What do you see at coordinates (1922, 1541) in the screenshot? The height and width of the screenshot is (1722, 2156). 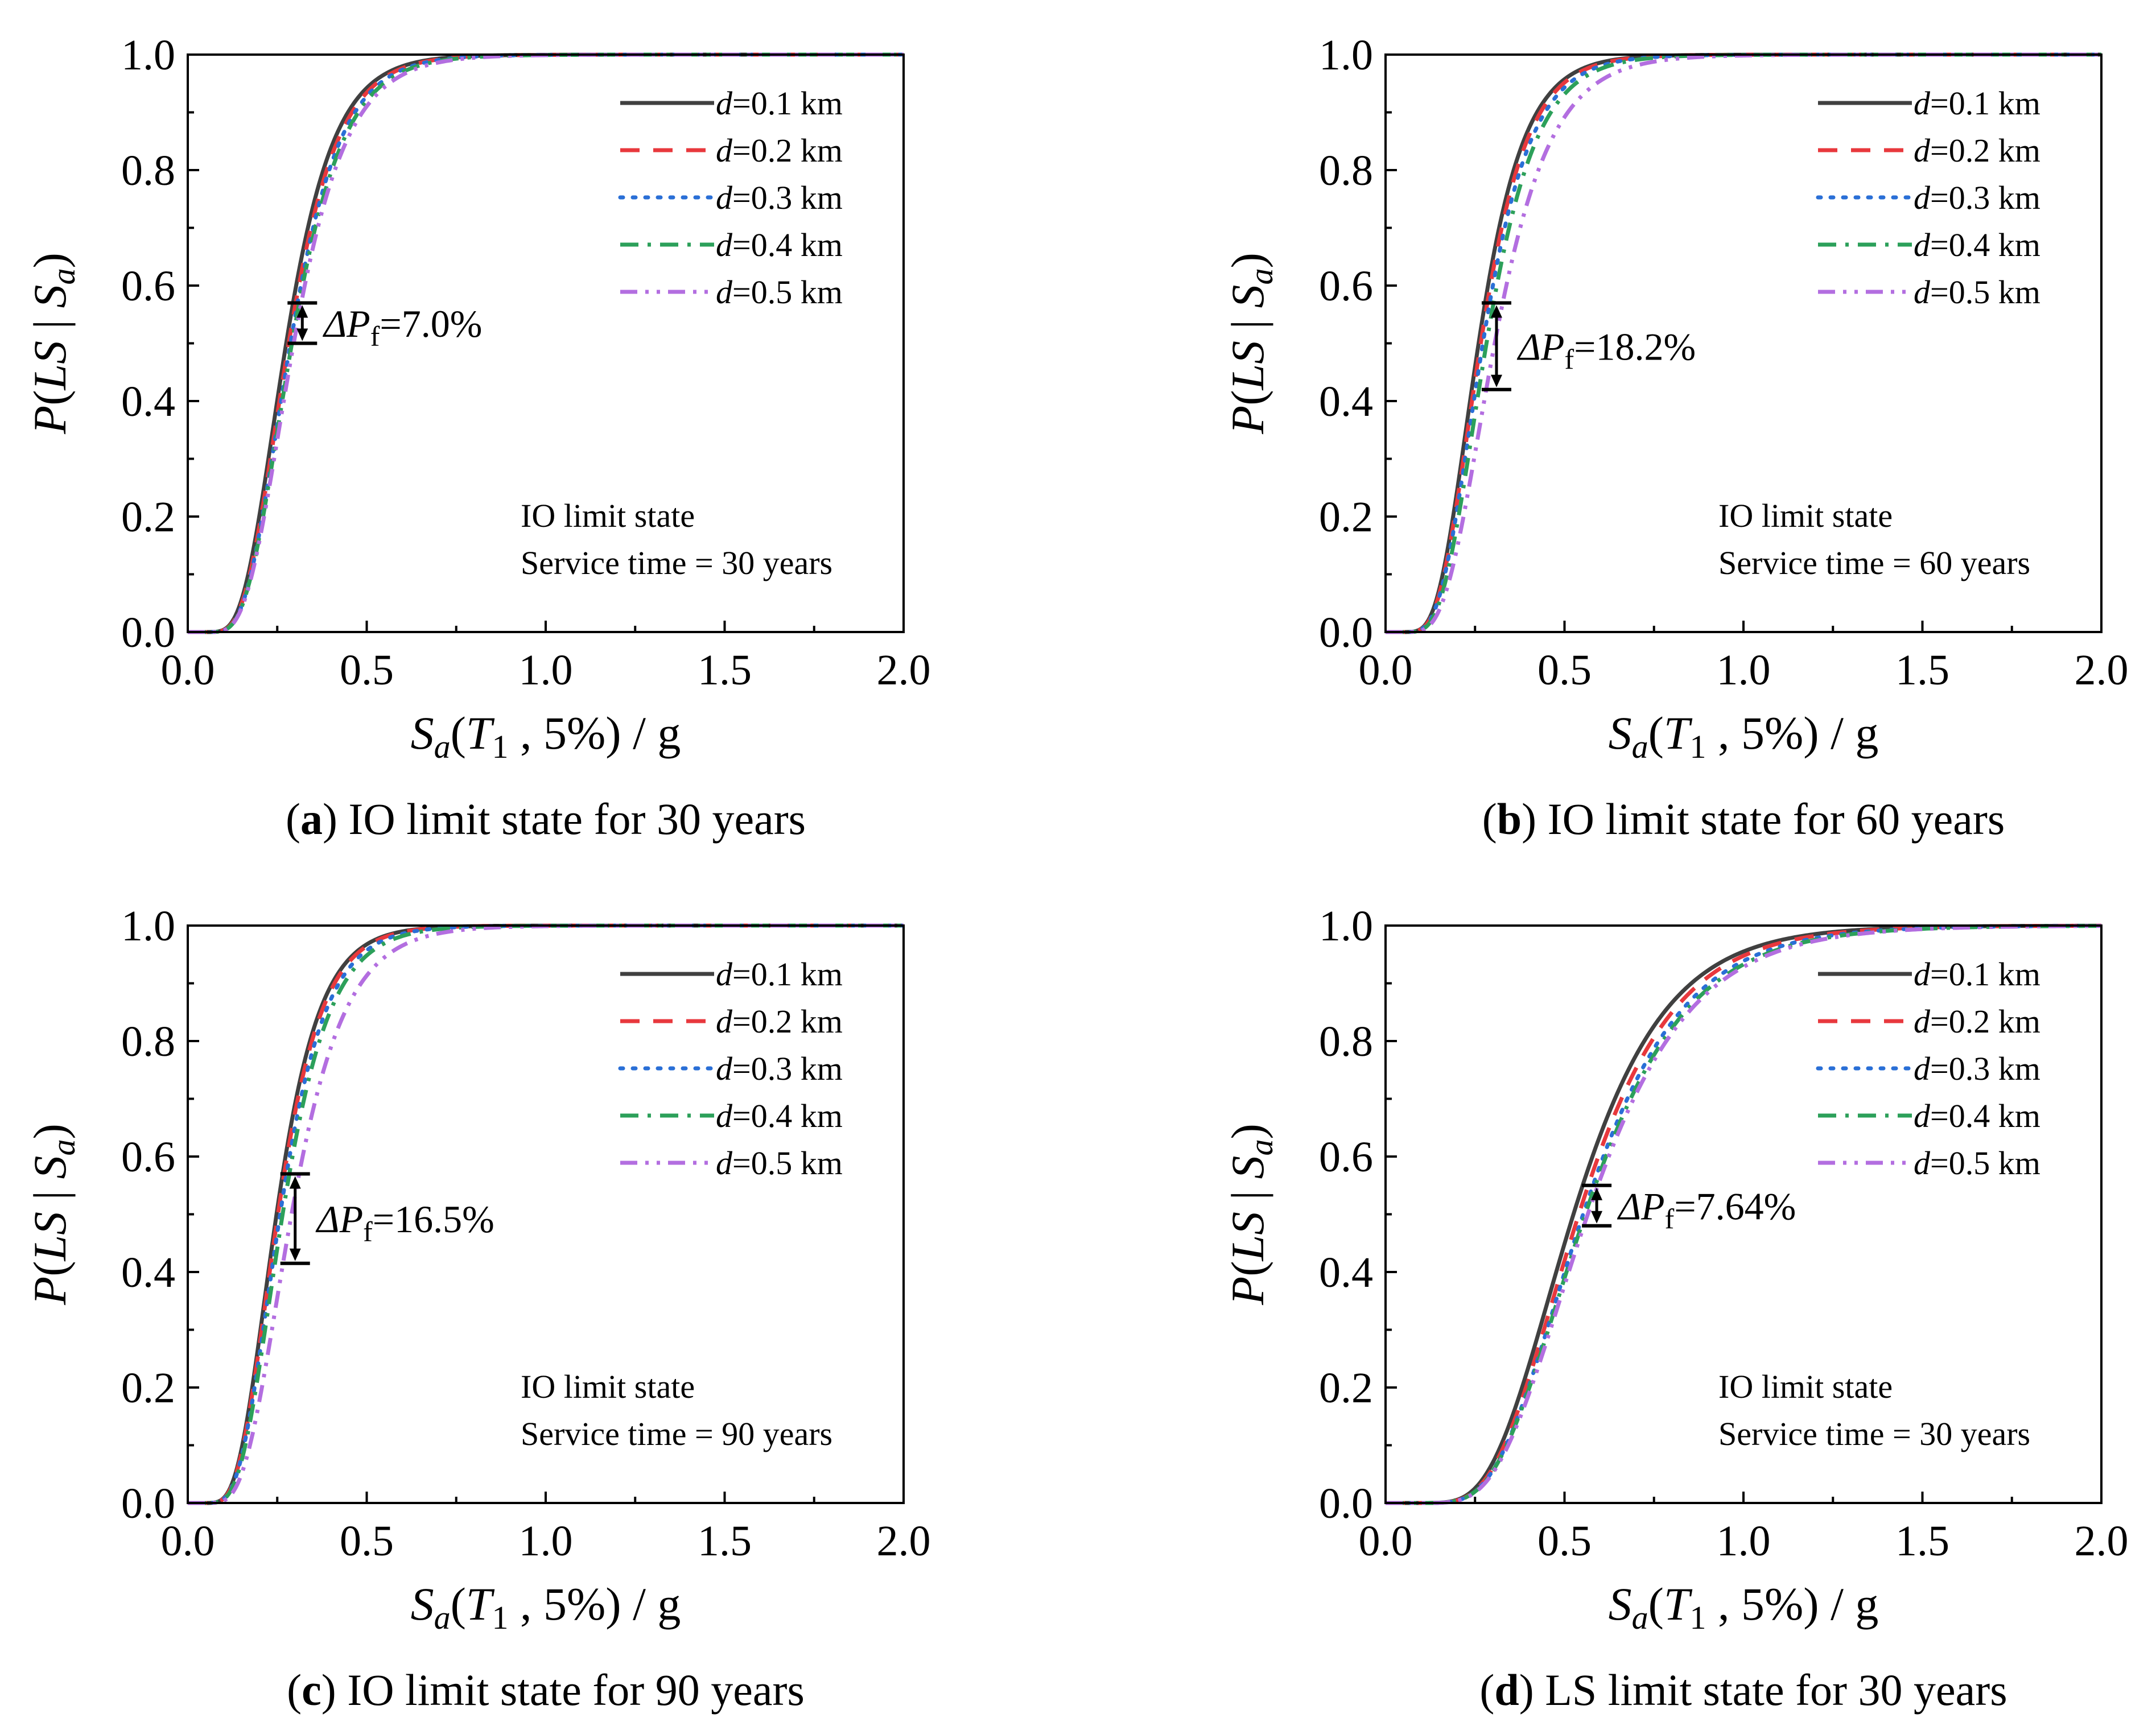 I see `x-tick-label-d-3: 1.5` at bounding box center [1922, 1541].